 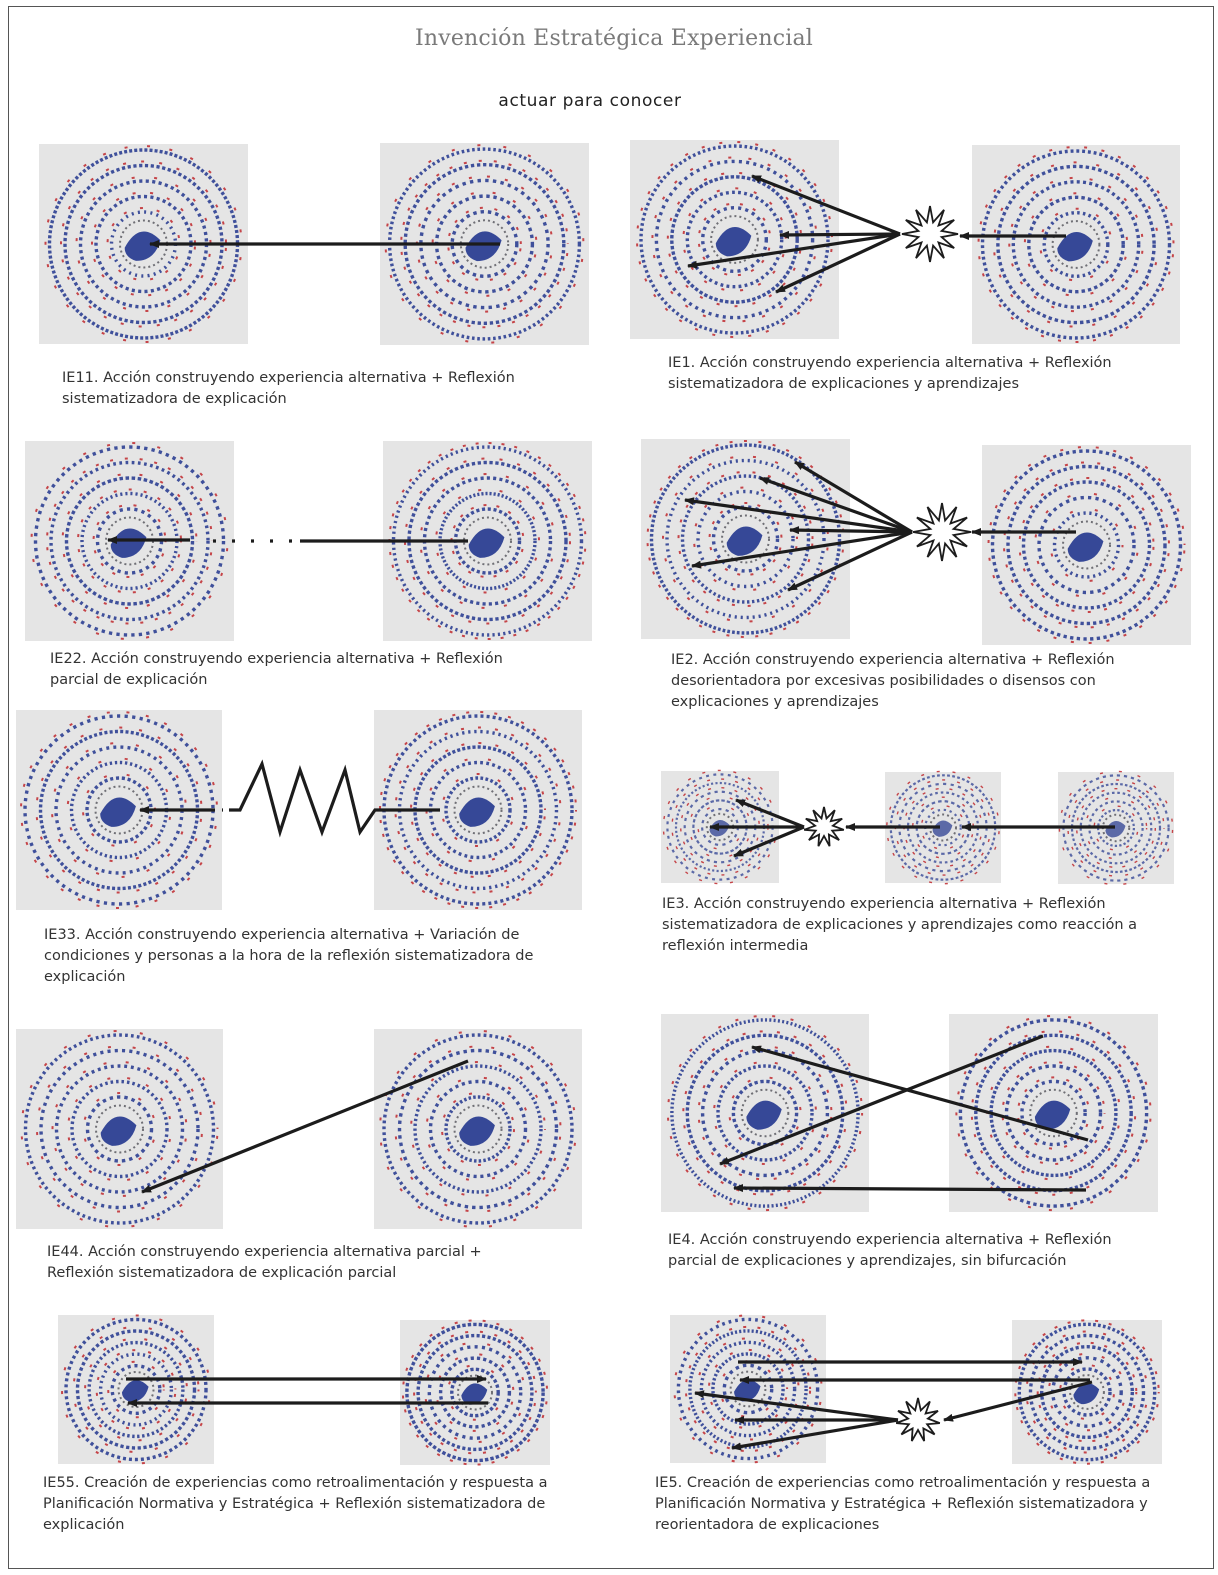 What do you see at coordinates (930, 234) in the screenshot?
I see `burst-ie1` at bounding box center [930, 234].